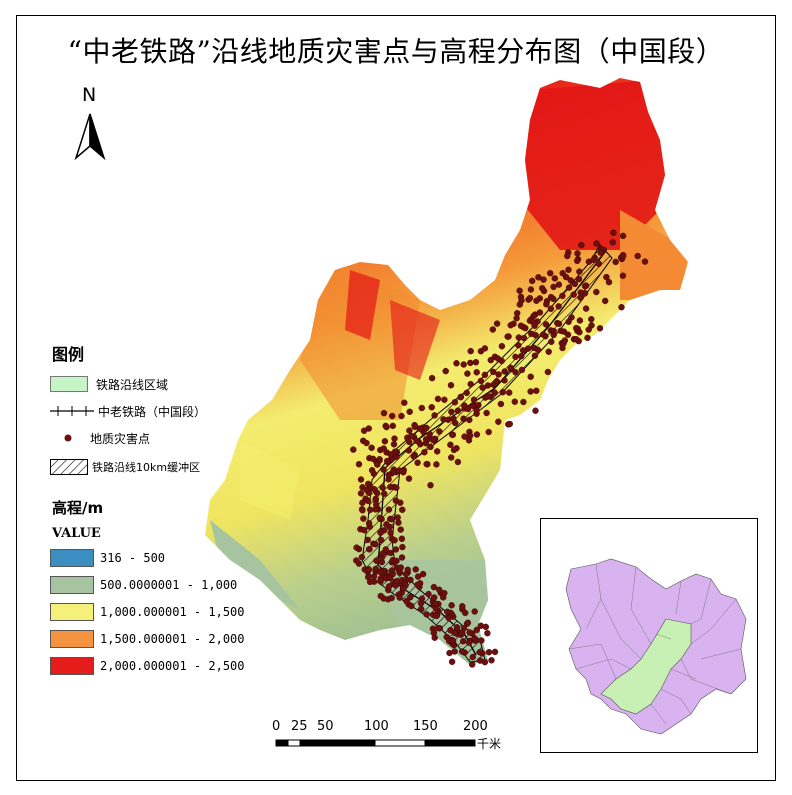  What do you see at coordinates (69, 467) in the screenshot?
I see `hatch-swatch-icon` at bounding box center [69, 467].